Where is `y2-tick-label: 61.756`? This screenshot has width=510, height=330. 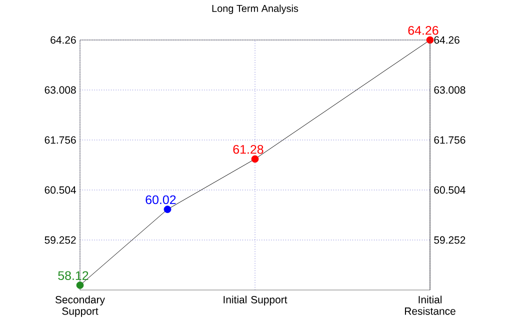 y2-tick-label: 61.756 is located at coordinates (450, 140).